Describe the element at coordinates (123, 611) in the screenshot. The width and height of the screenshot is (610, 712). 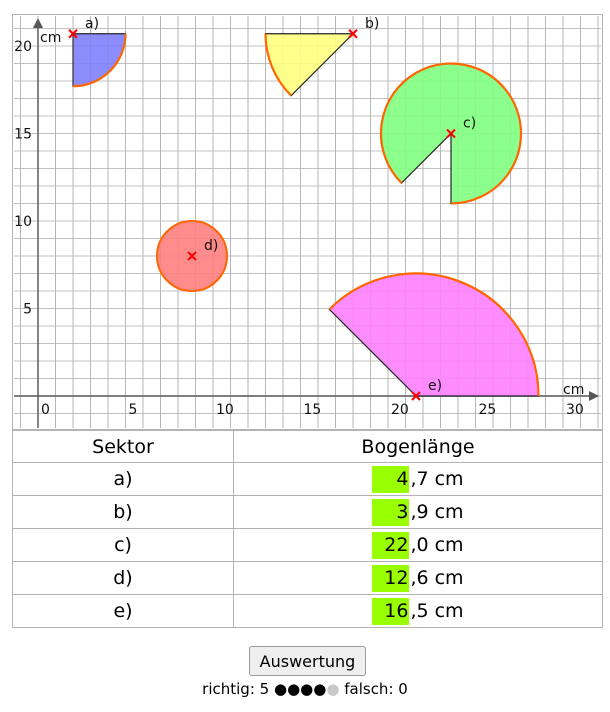
I see `row-sektor-label: e)` at that location.